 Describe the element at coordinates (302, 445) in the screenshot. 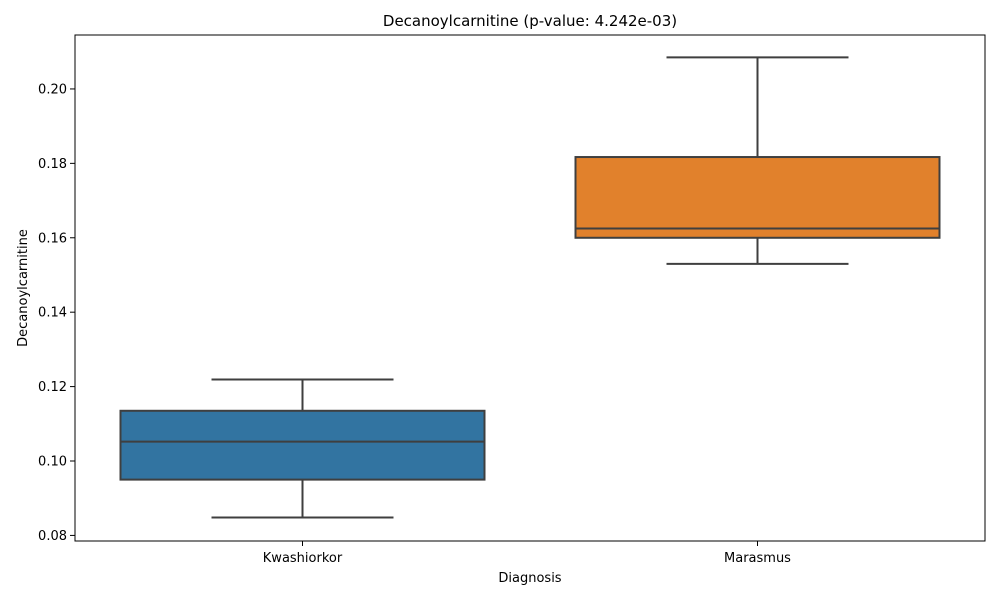

I see `box-kwashiorkor` at that location.